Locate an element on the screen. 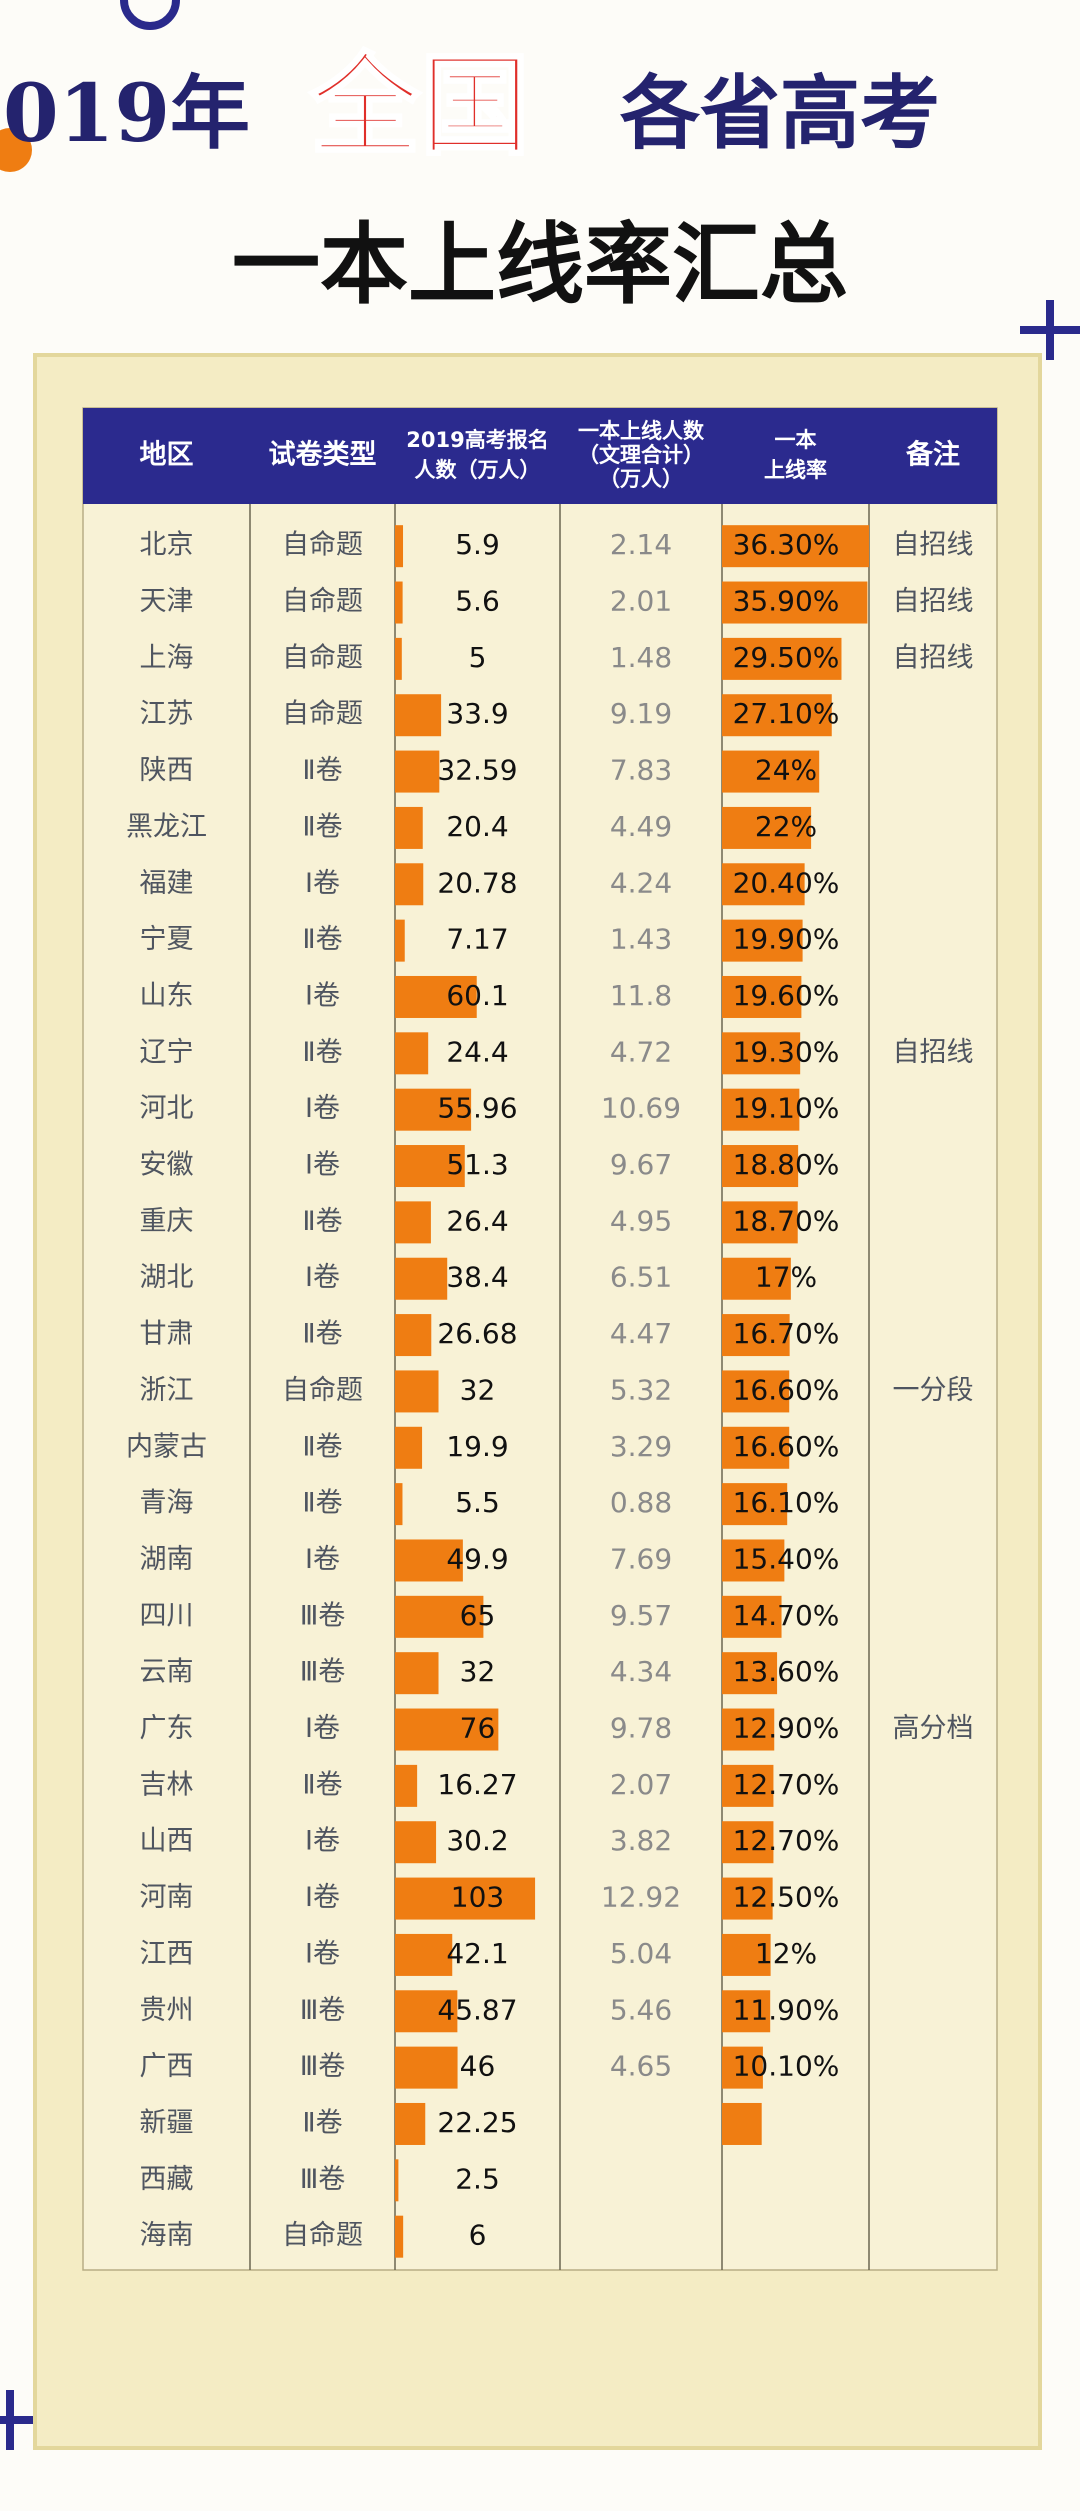 Image resolution: width=1080 pixels, height=2511 pixels. applicants: 26.68 is located at coordinates (477, 1333).